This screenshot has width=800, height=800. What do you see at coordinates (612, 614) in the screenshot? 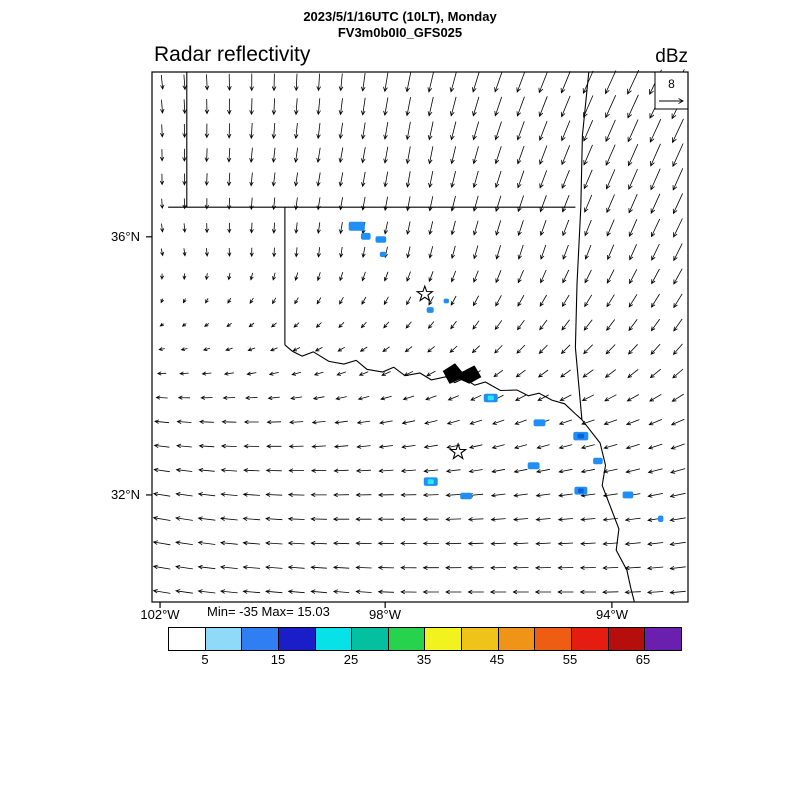
I see `lon-tick-label: 94°W` at bounding box center [612, 614].